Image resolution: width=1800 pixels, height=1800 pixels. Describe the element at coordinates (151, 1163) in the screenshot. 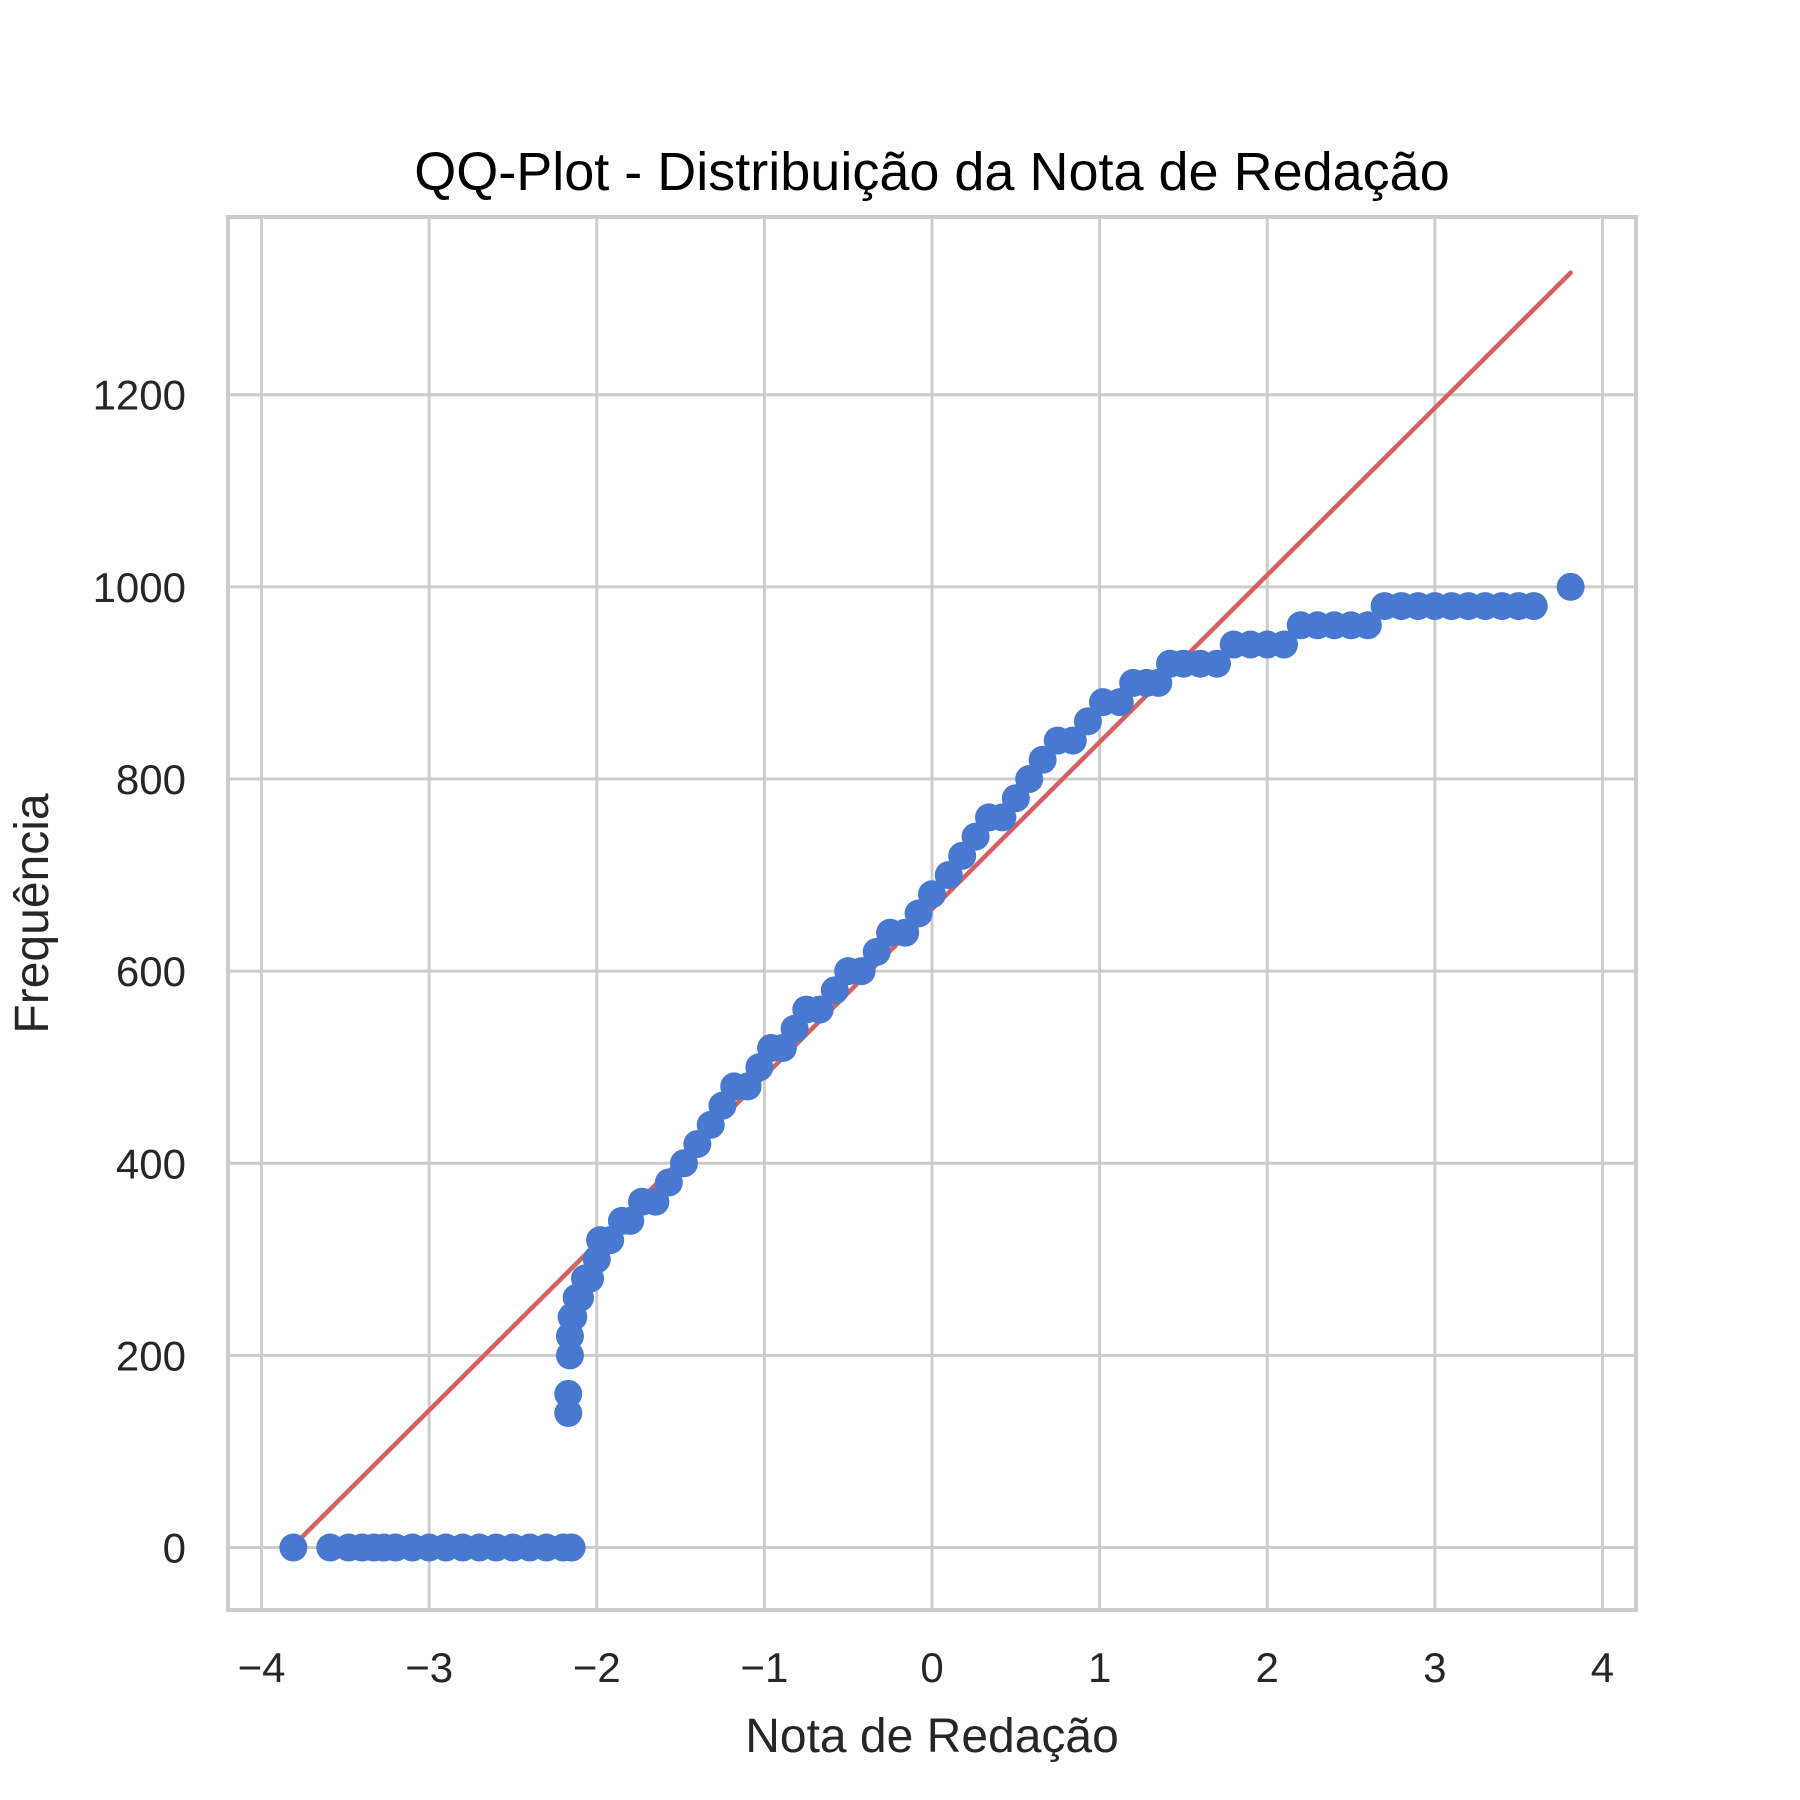

I see `y-tick-label: 400` at that location.